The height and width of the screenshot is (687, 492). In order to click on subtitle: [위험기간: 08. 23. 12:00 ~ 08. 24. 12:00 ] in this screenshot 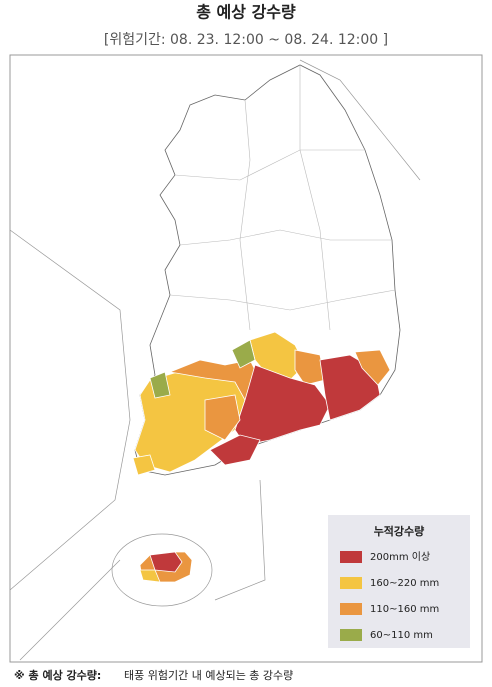, I will do `click(246, 40)`.